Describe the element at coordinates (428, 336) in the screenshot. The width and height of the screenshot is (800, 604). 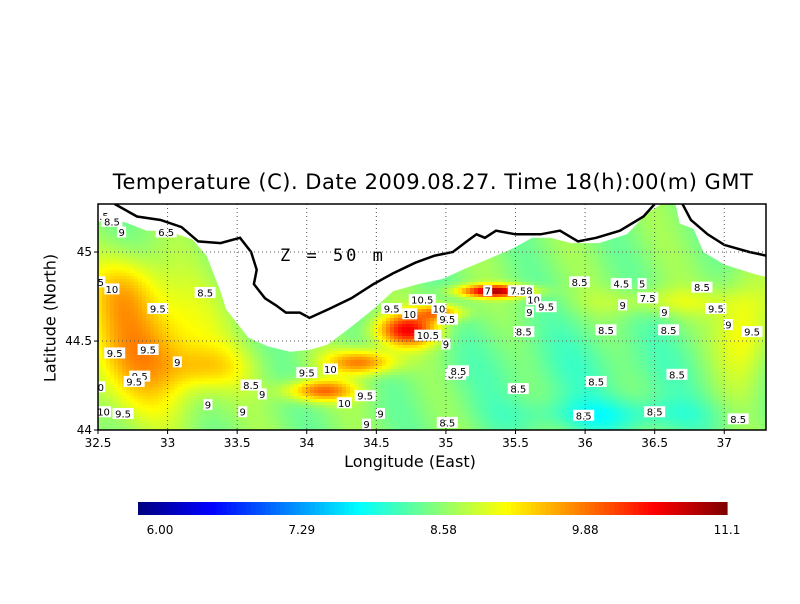
I see `contour-label: 10.5` at that location.